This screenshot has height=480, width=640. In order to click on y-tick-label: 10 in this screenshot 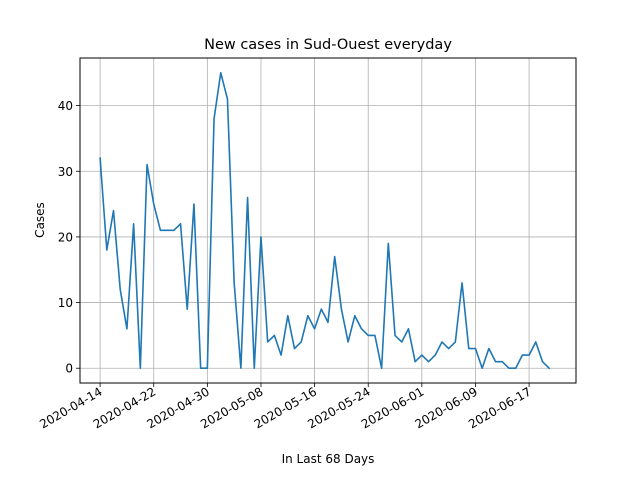, I will do `click(65, 303)`.